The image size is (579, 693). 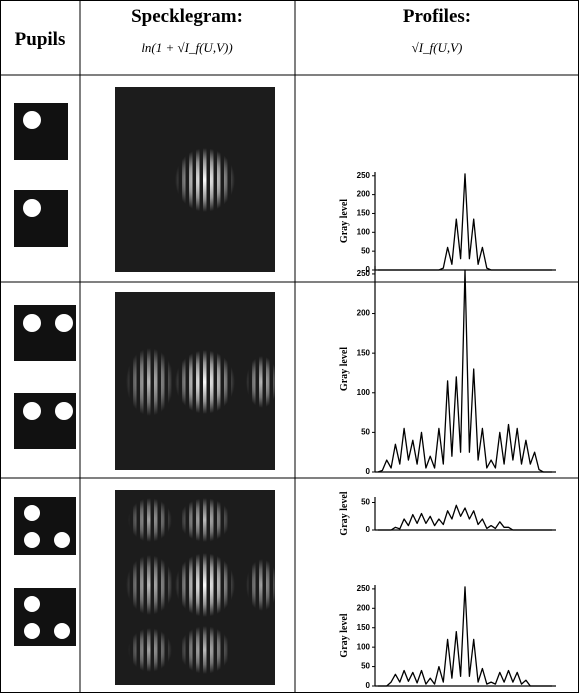 What do you see at coordinates (437, 16) in the screenshot?
I see `header-profiles: Profiles:` at bounding box center [437, 16].